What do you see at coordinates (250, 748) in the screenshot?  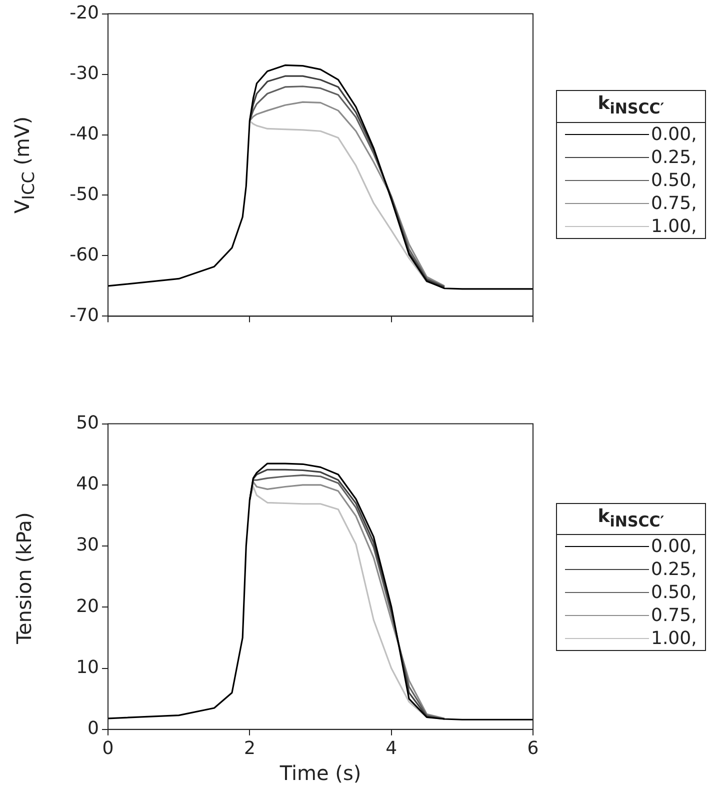 I see `x-tick-label: 2` at bounding box center [250, 748].